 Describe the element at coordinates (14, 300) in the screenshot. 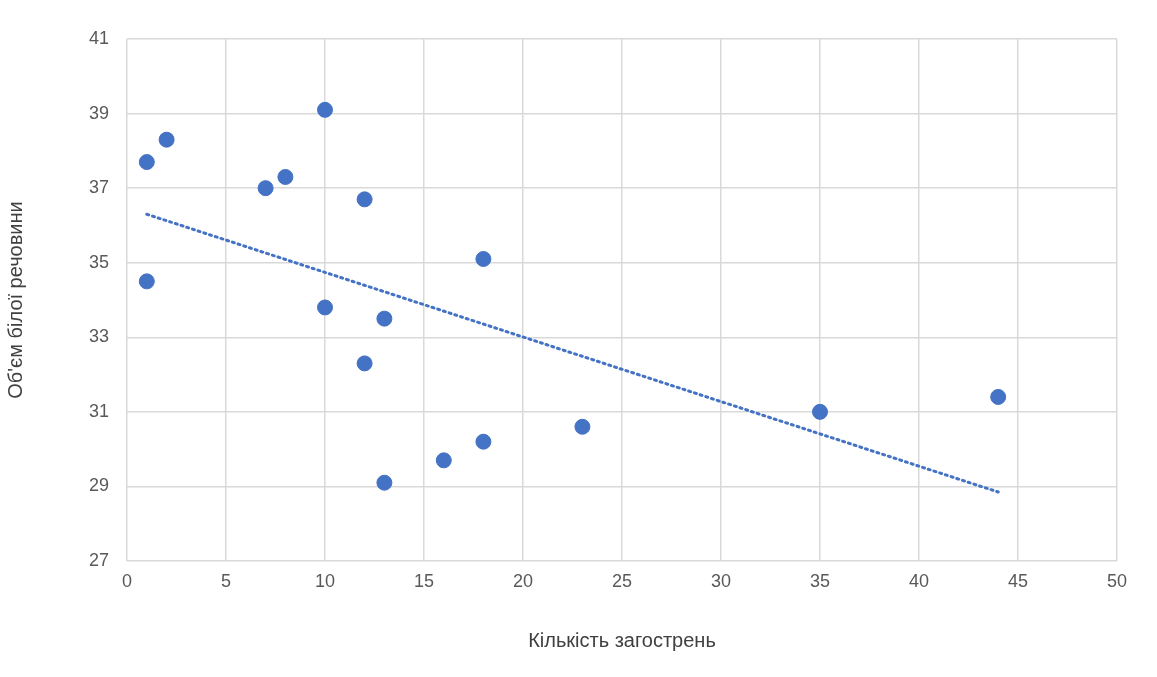

I see `y-axis-title: Об'єм білої речовини` at that location.